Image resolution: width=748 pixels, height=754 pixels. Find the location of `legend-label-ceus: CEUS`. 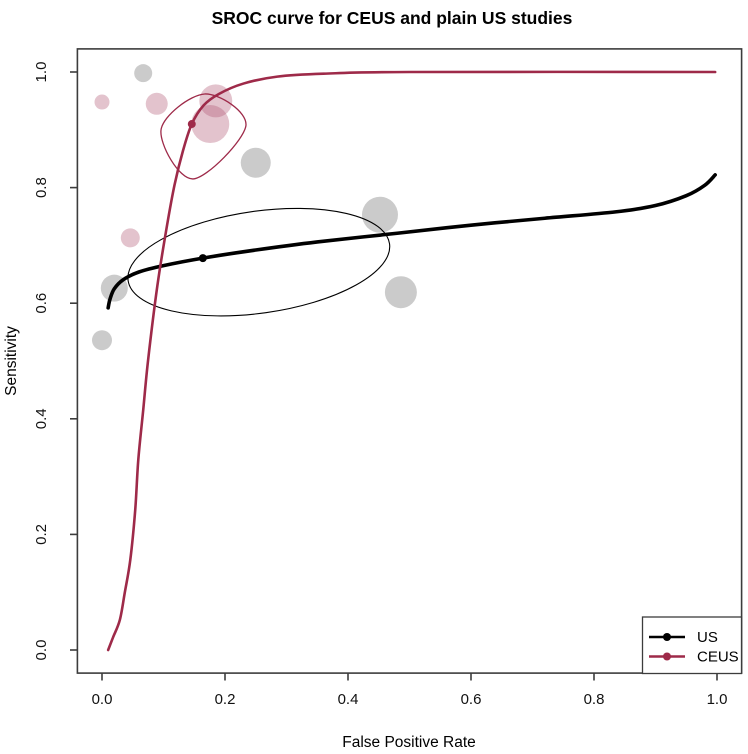

legend-label-ceus: CEUS is located at coordinates (718, 657).